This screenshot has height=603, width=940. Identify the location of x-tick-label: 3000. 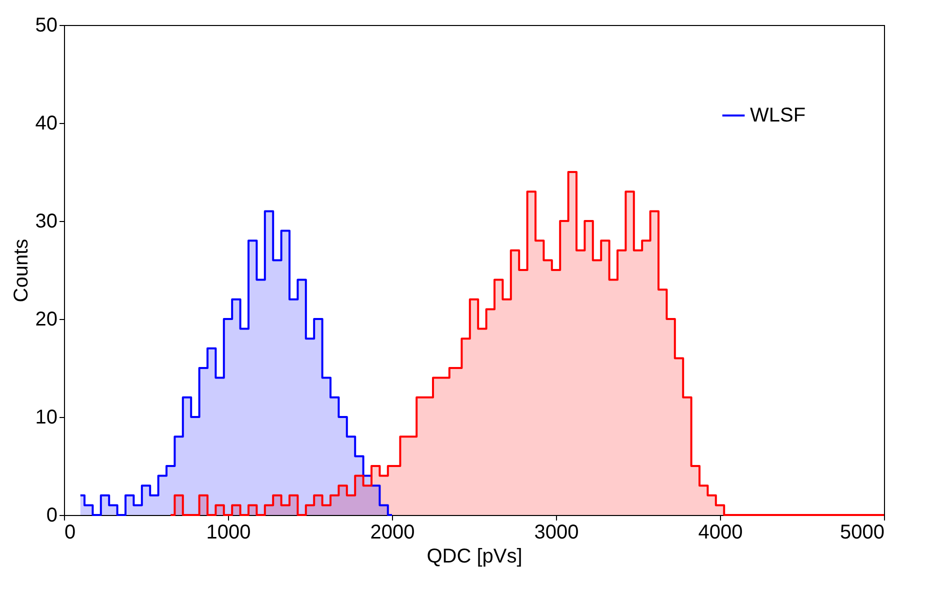
(556, 533).